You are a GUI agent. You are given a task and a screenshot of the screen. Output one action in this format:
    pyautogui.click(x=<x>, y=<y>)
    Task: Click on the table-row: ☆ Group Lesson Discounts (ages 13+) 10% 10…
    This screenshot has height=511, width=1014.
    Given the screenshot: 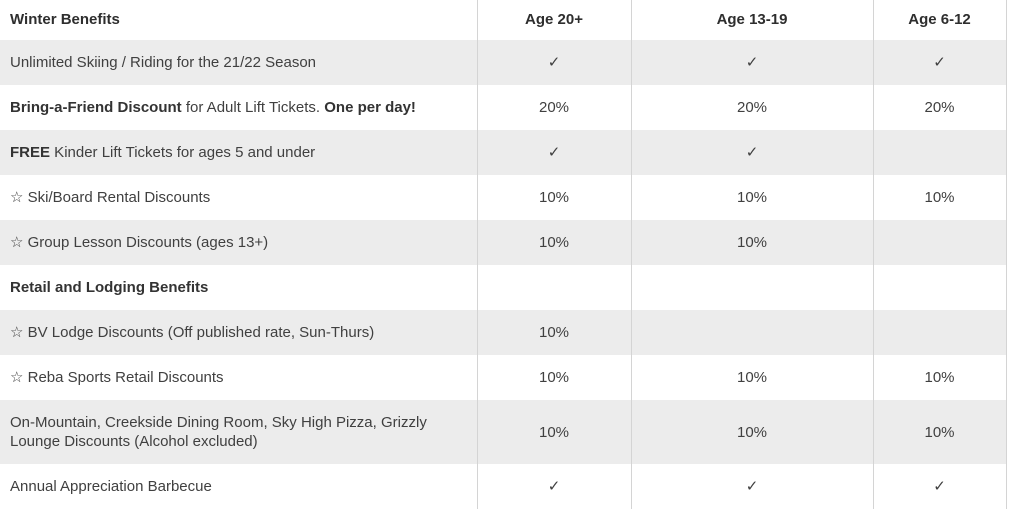 What is the action you would take?
    pyautogui.click(x=503, y=242)
    